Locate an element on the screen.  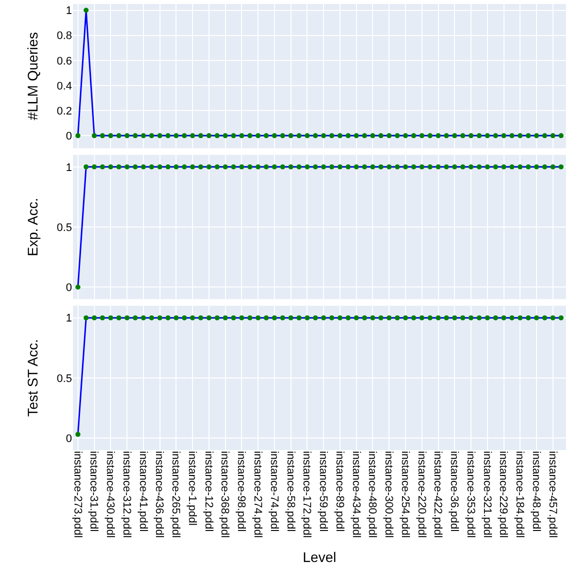
x-tick-label: instance-172.pddl is located at coordinates (306, 494).